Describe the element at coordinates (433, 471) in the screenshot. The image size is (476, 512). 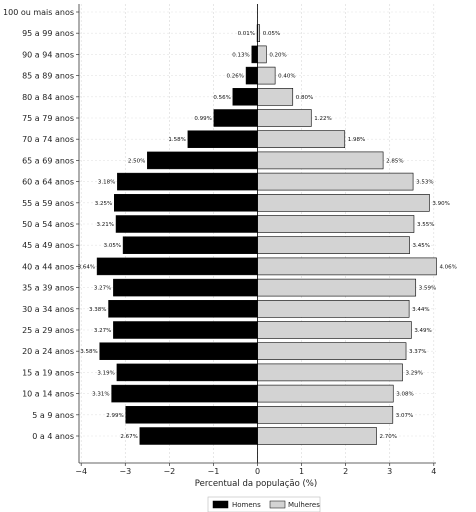
I see `x-tick-label: 4` at that location.